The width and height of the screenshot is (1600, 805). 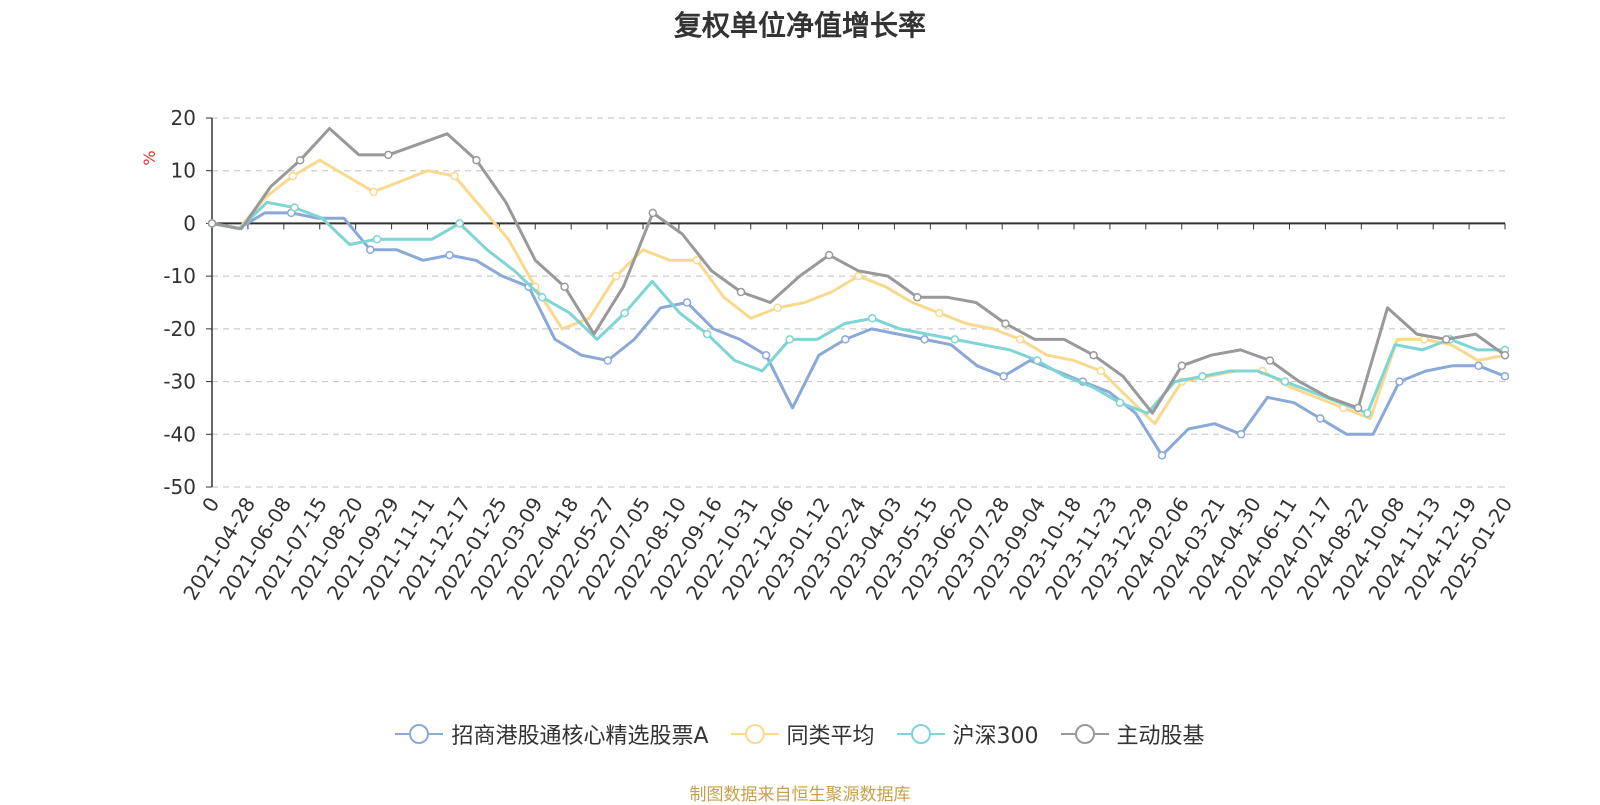 What do you see at coordinates (179, 382) in the screenshot?
I see `y-tick-label: -30` at bounding box center [179, 382].